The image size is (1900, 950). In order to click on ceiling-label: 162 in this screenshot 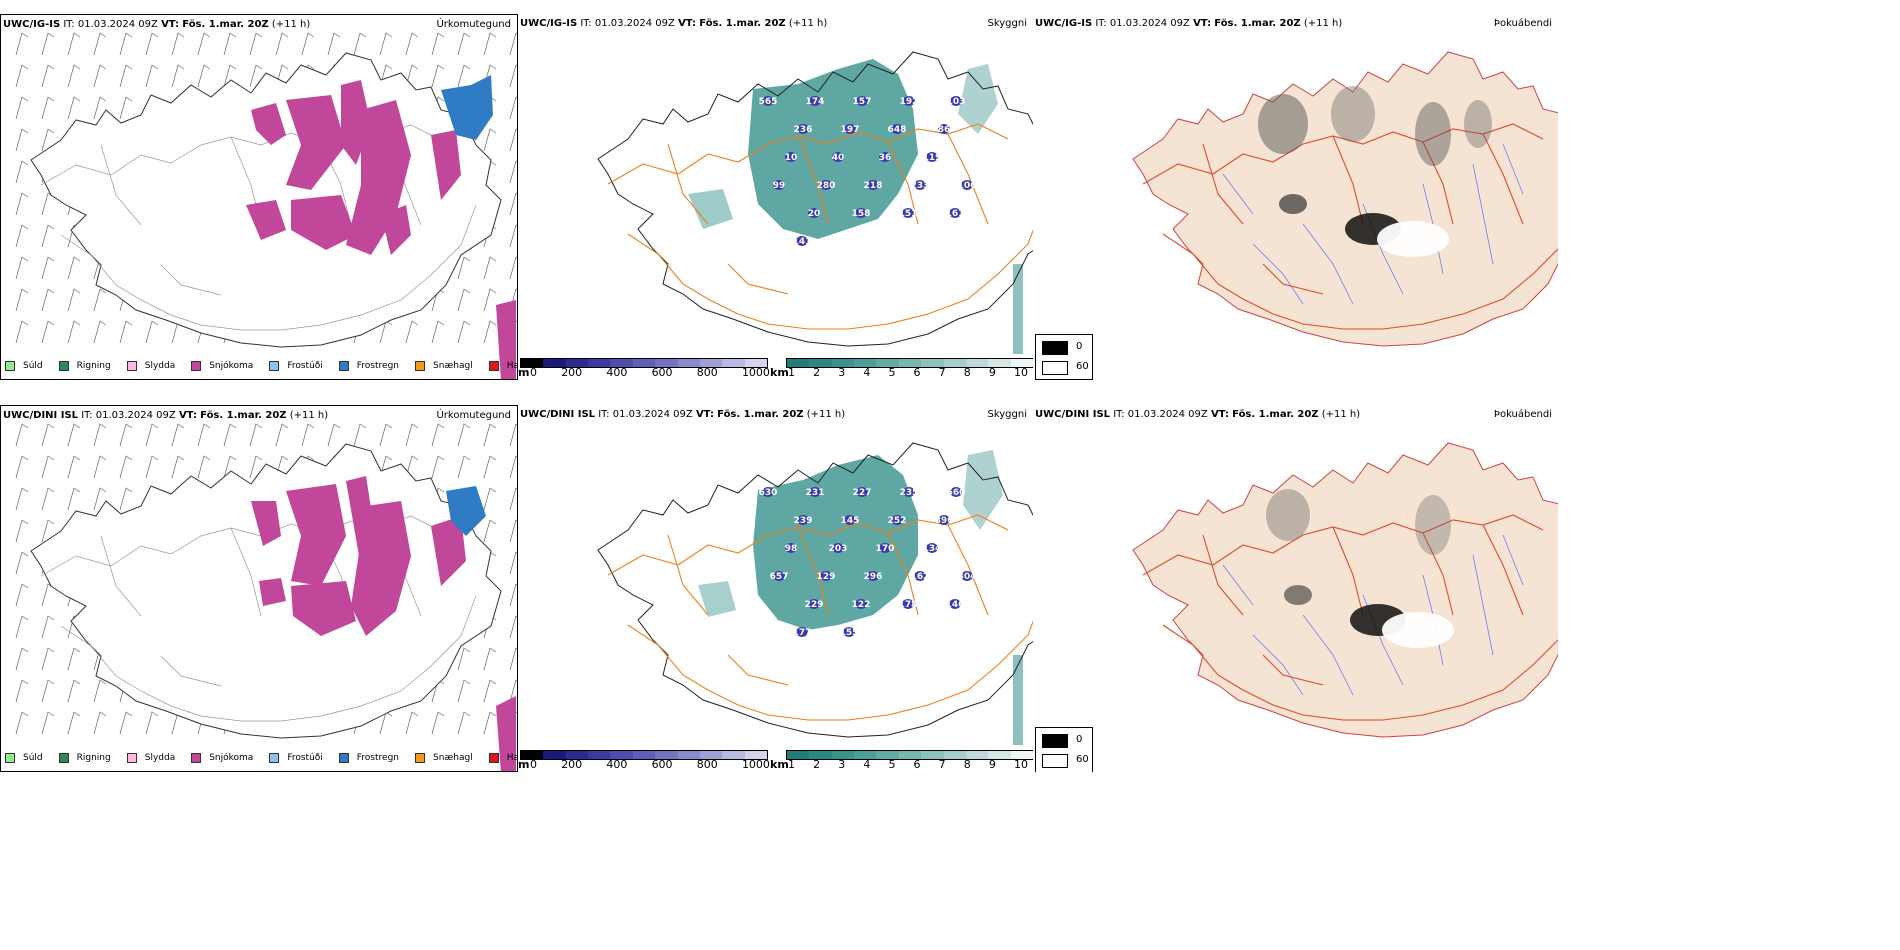, I will do `click(920, 577)`.